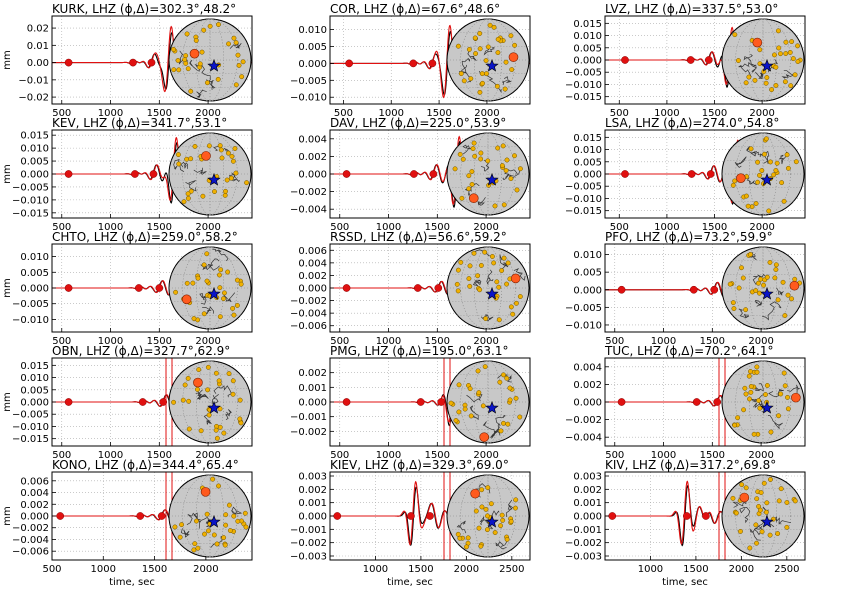  What do you see at coordinates (38, 63) in the screenshot?
I see `y-tick-label: 0.00` at bounding box center [38, 63].